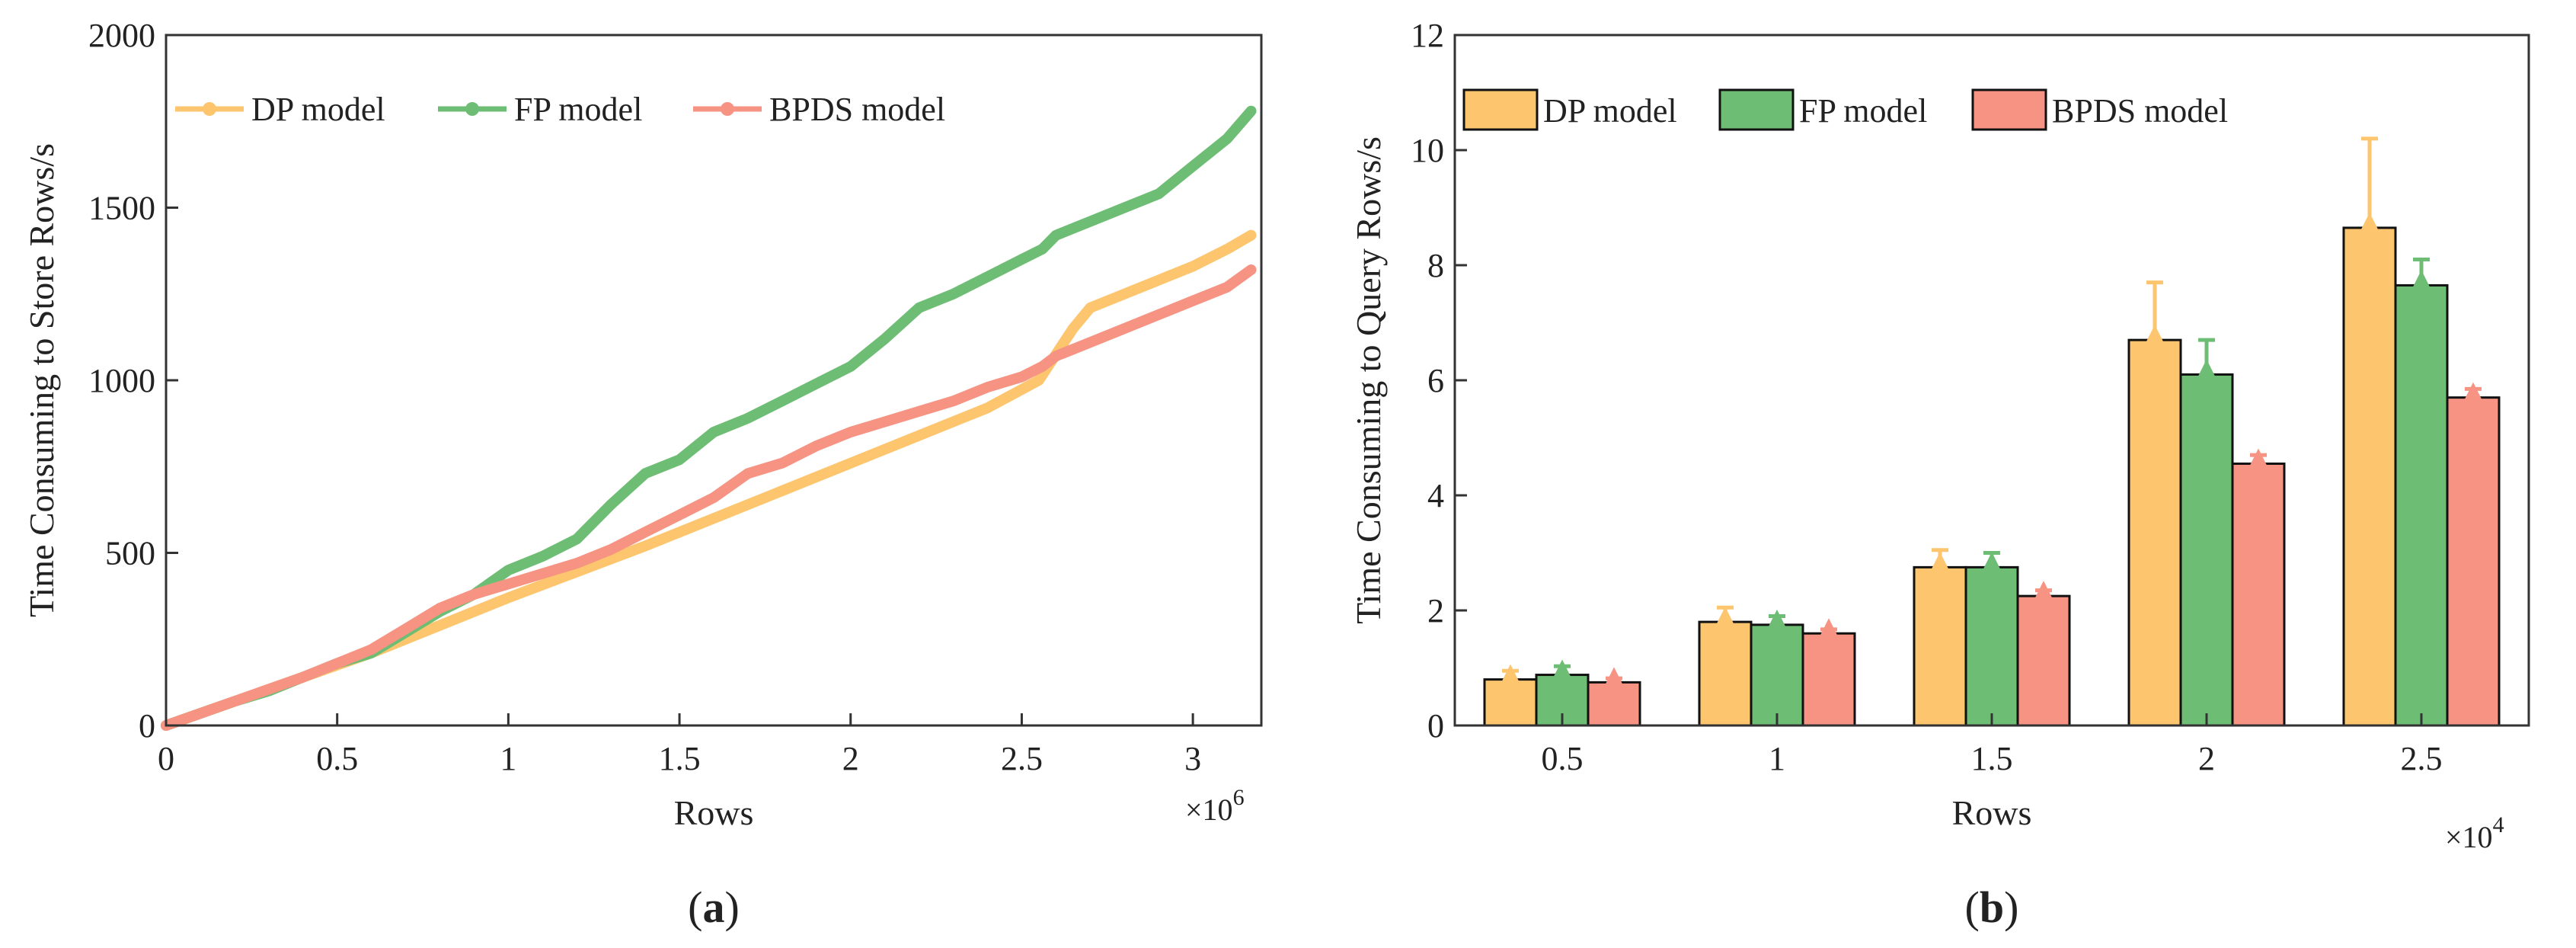  What do you see at coordinates (42, 380) in the screenshot?
I see `y-axis-label: Time Consuming to Store Rows/s` at bounding box center [42, 380].